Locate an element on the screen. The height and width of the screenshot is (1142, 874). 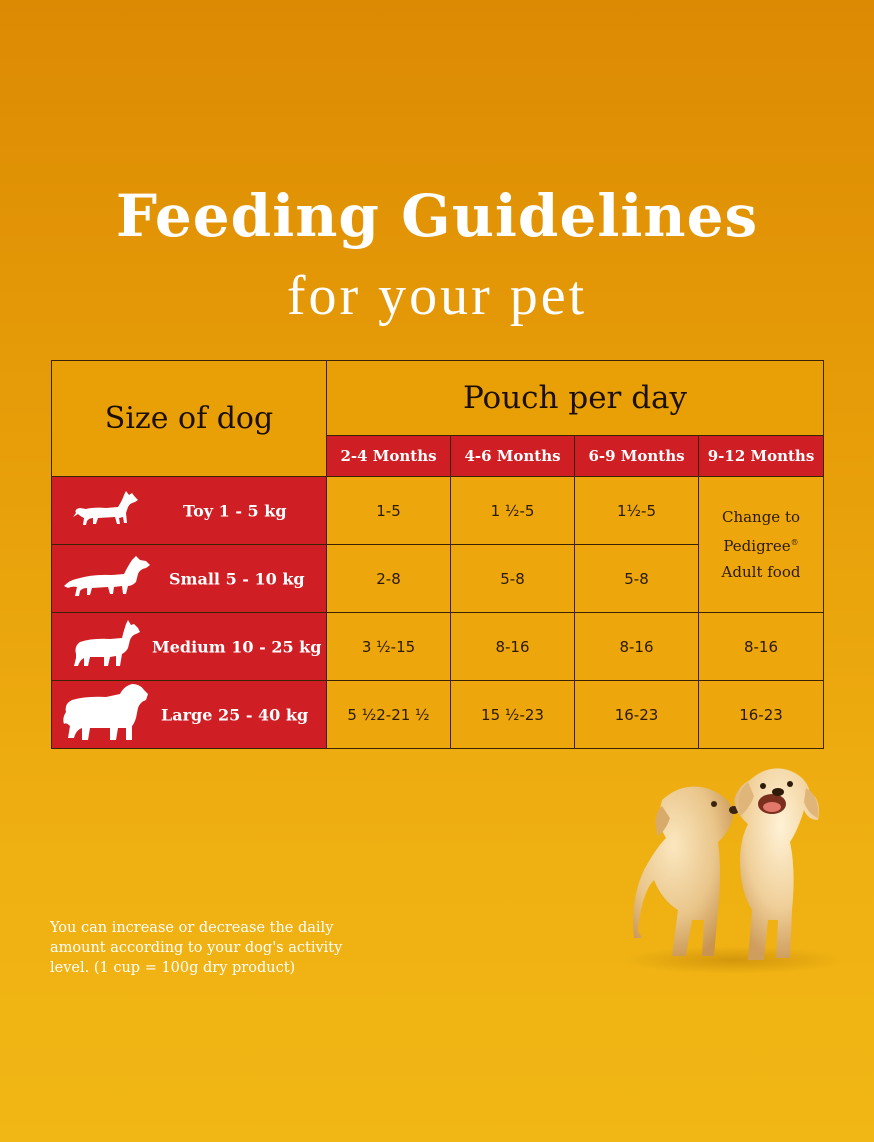
size-label: Medium 10 - 25 kg is located at coordinates (237, 646).